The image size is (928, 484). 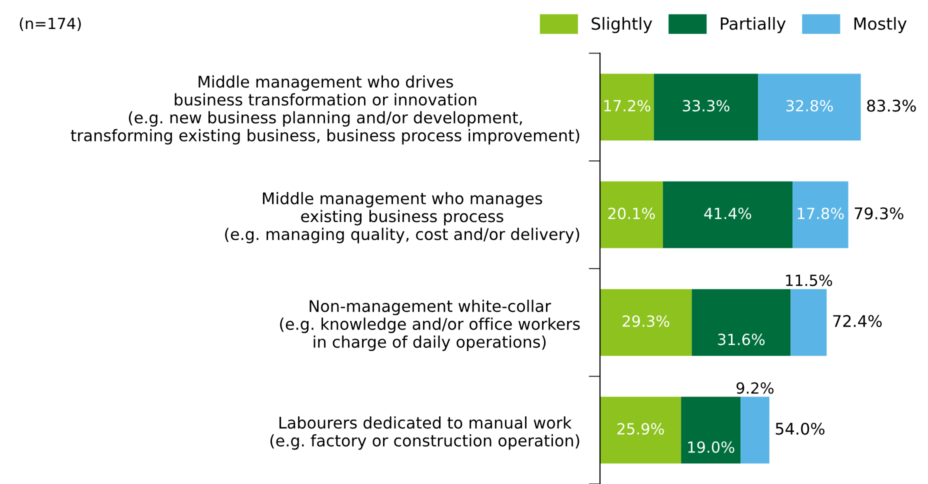 What do you see at coordinates (425, 433) in the screenshot?
I see `y-tick-label: Labourers dedicated to manual work (e.g. factory or construction operation)` at bounding box center [425, 433].